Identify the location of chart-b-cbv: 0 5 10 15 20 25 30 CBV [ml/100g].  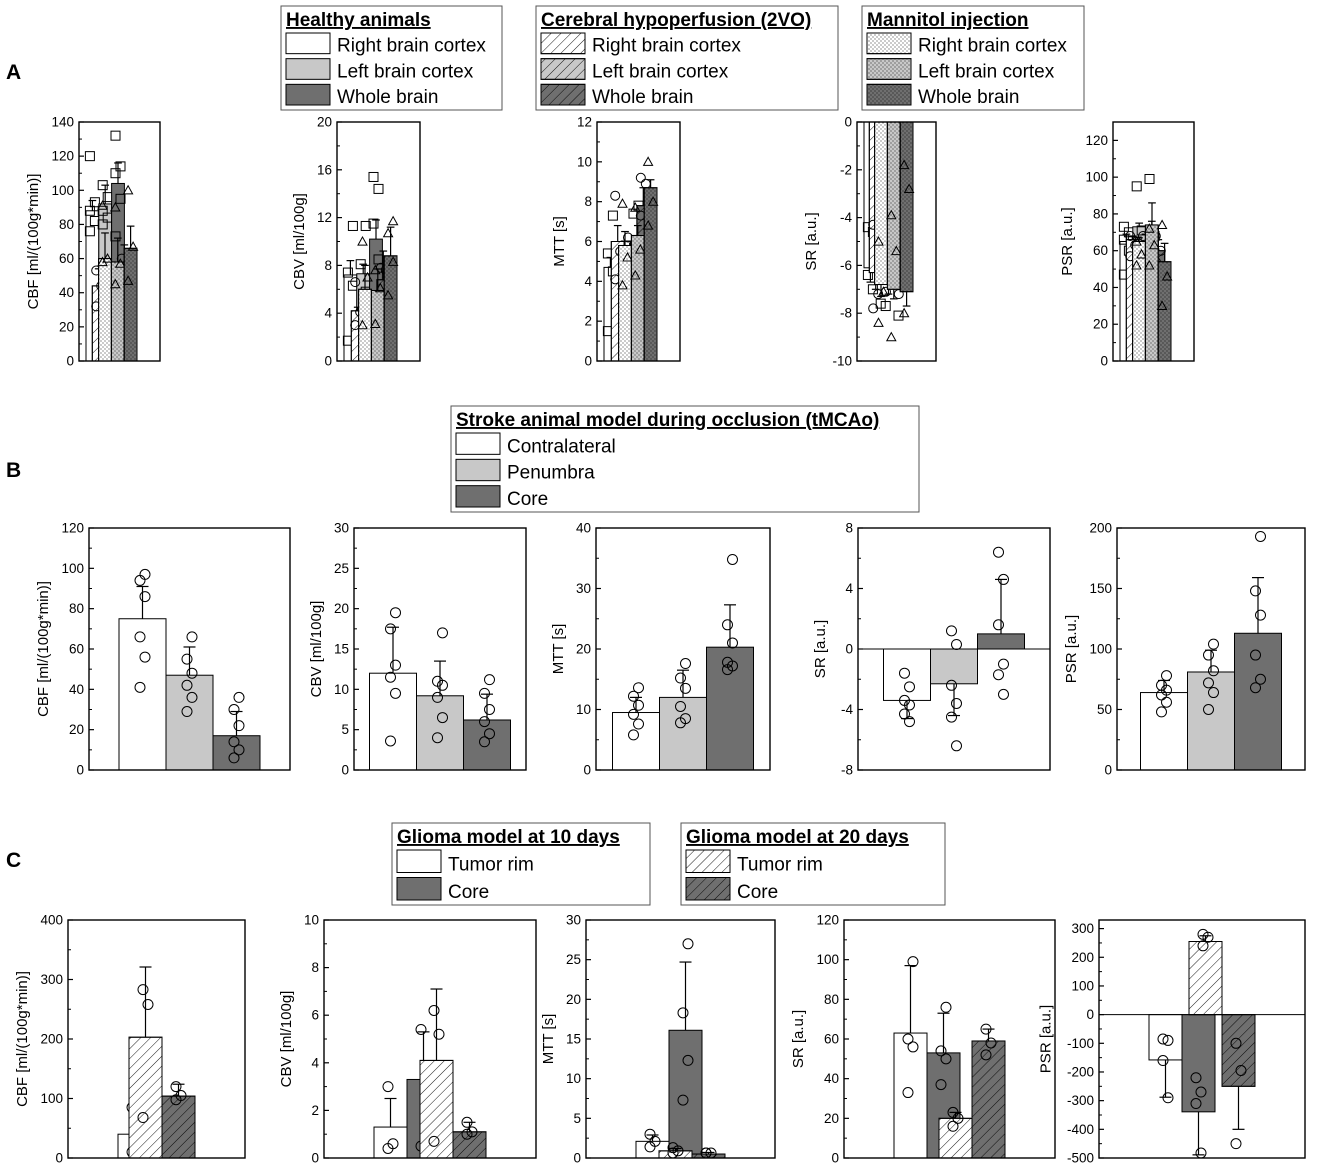
(417, 649).